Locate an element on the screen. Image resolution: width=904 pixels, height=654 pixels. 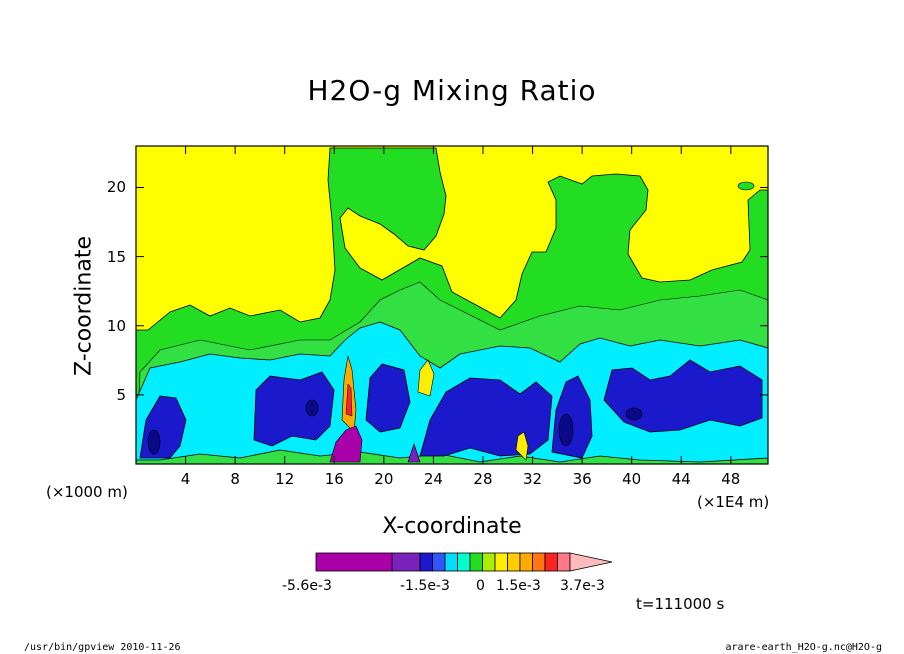
x-tick-label: 44 is located at coordinates (681, 479).